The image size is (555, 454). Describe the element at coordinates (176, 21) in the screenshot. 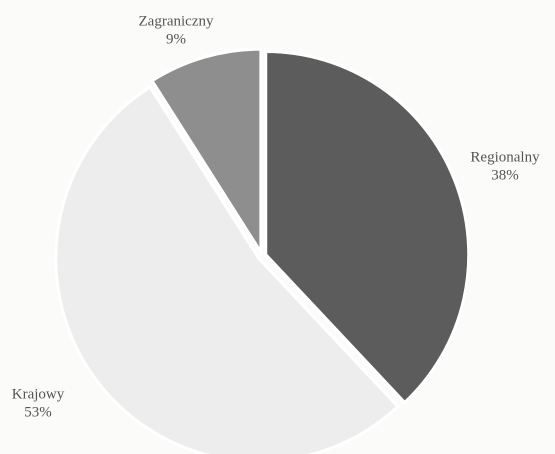

I see `slice-label: Zagraniczny` at that location.